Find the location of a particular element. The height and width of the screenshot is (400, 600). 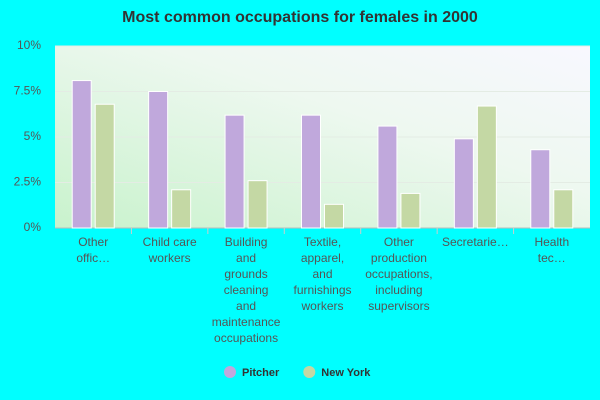

x-tick-label: Textile, apparel, and furnishings workers is located at coordinates (322, 274).